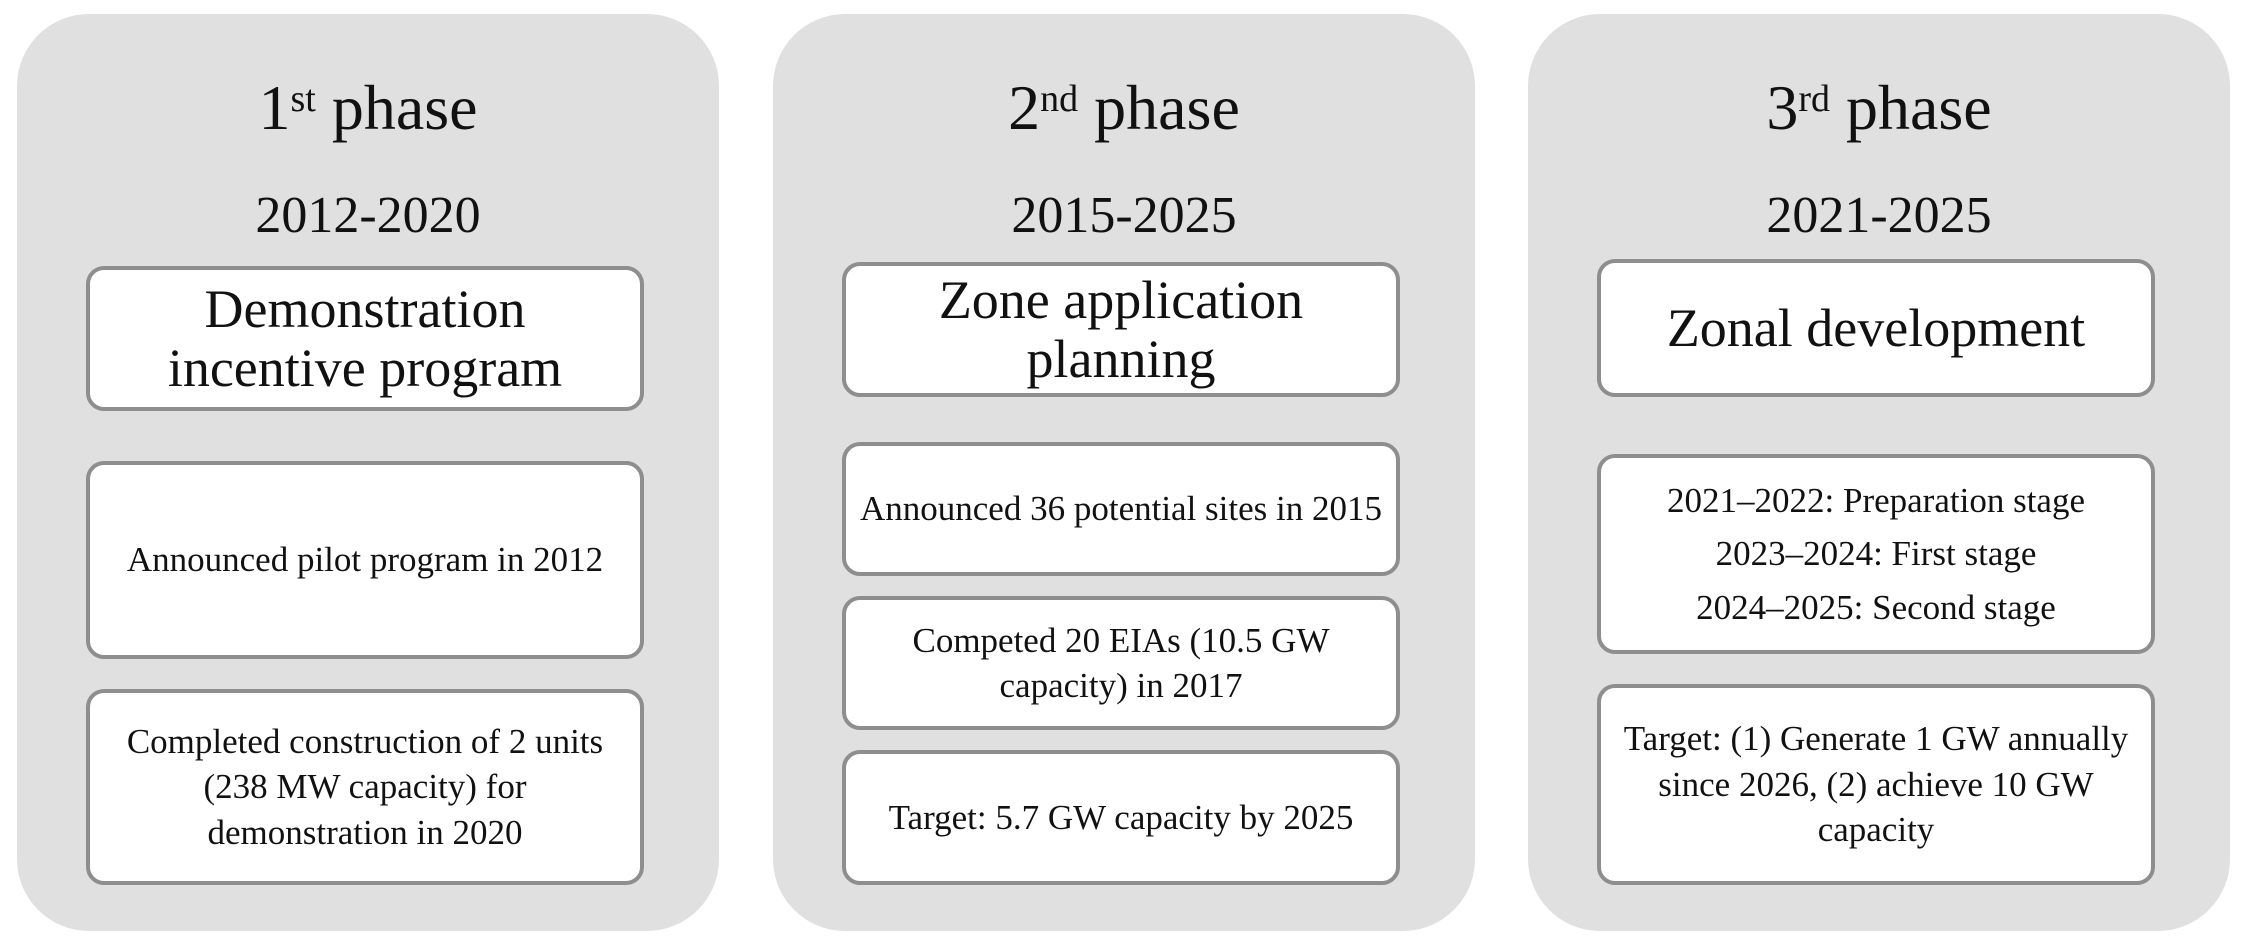 This screenshot has height=945, width=2245. Describe the element at coordinates (1782, 107) in the screenshot. I see `phase-3-number: 3` at that location.